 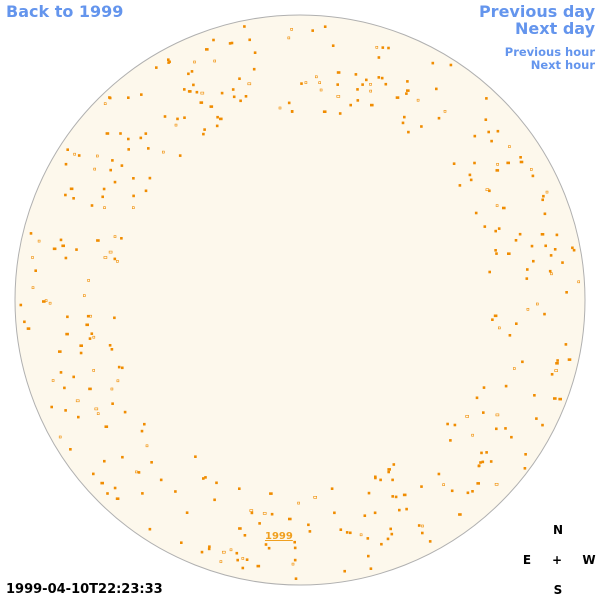 What do you see at coordinates (562, 65) in the screenshot?
I see `next-hour-link: Next hour` at bounding box center [562, 65].